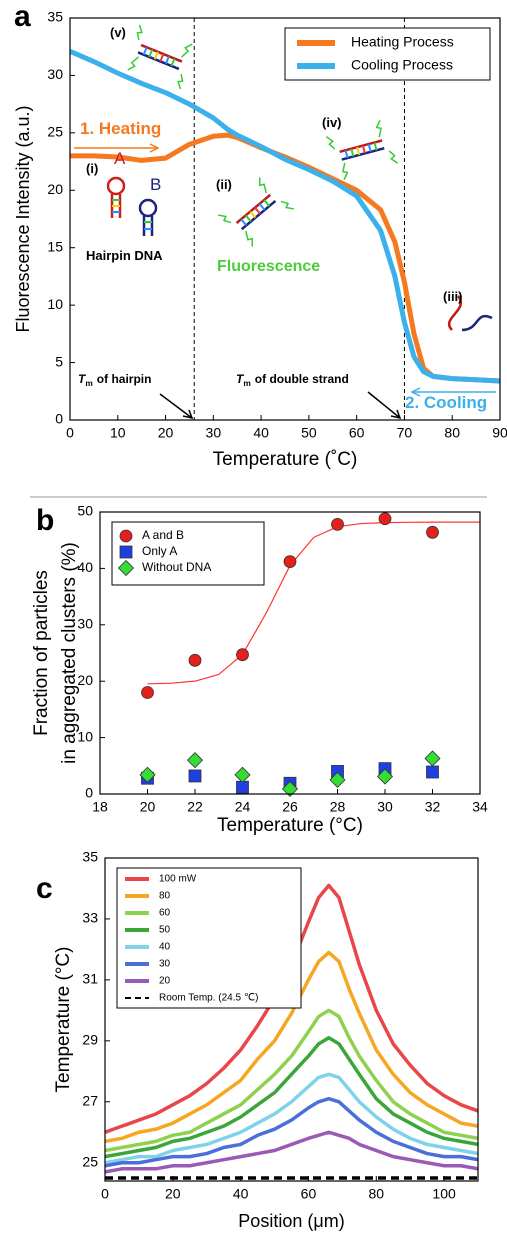 The image size is (507, 1237). I want to click on x-tick-label: 32, so click(433, 807).